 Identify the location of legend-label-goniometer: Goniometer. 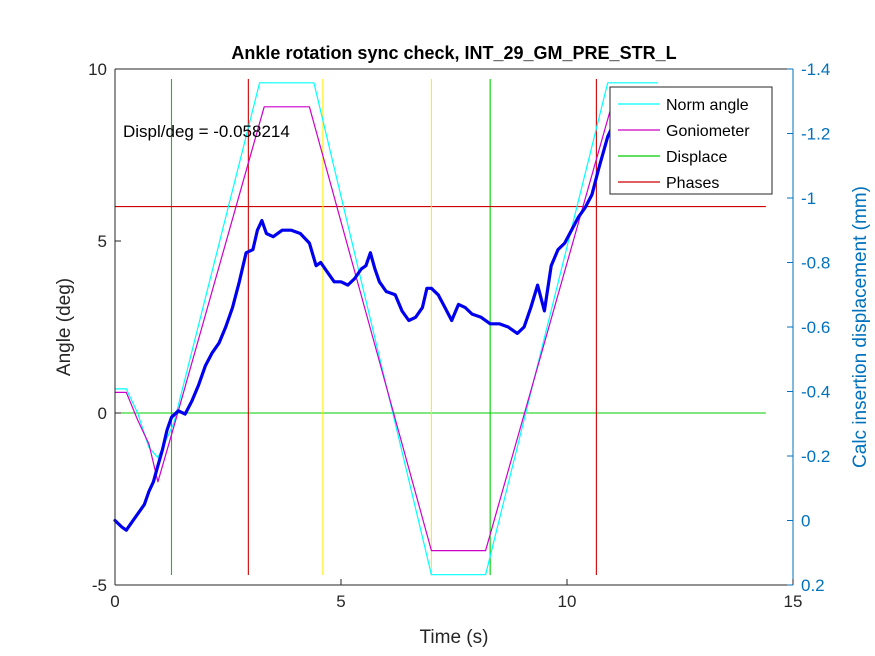
(708, 131).